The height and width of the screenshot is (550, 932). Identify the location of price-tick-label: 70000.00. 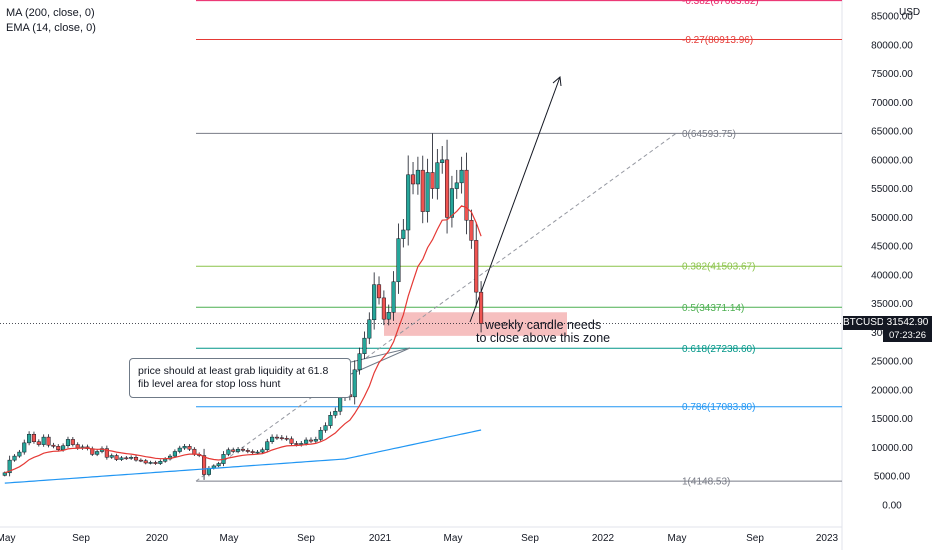
(892, 103).